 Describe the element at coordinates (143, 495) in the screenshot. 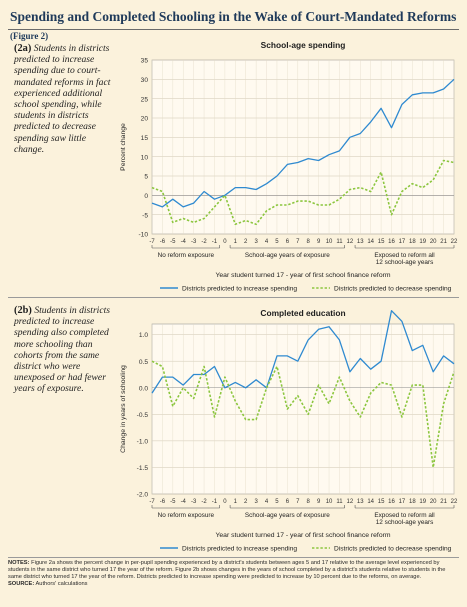

I see `y-tick-label: -2.0` at that location.